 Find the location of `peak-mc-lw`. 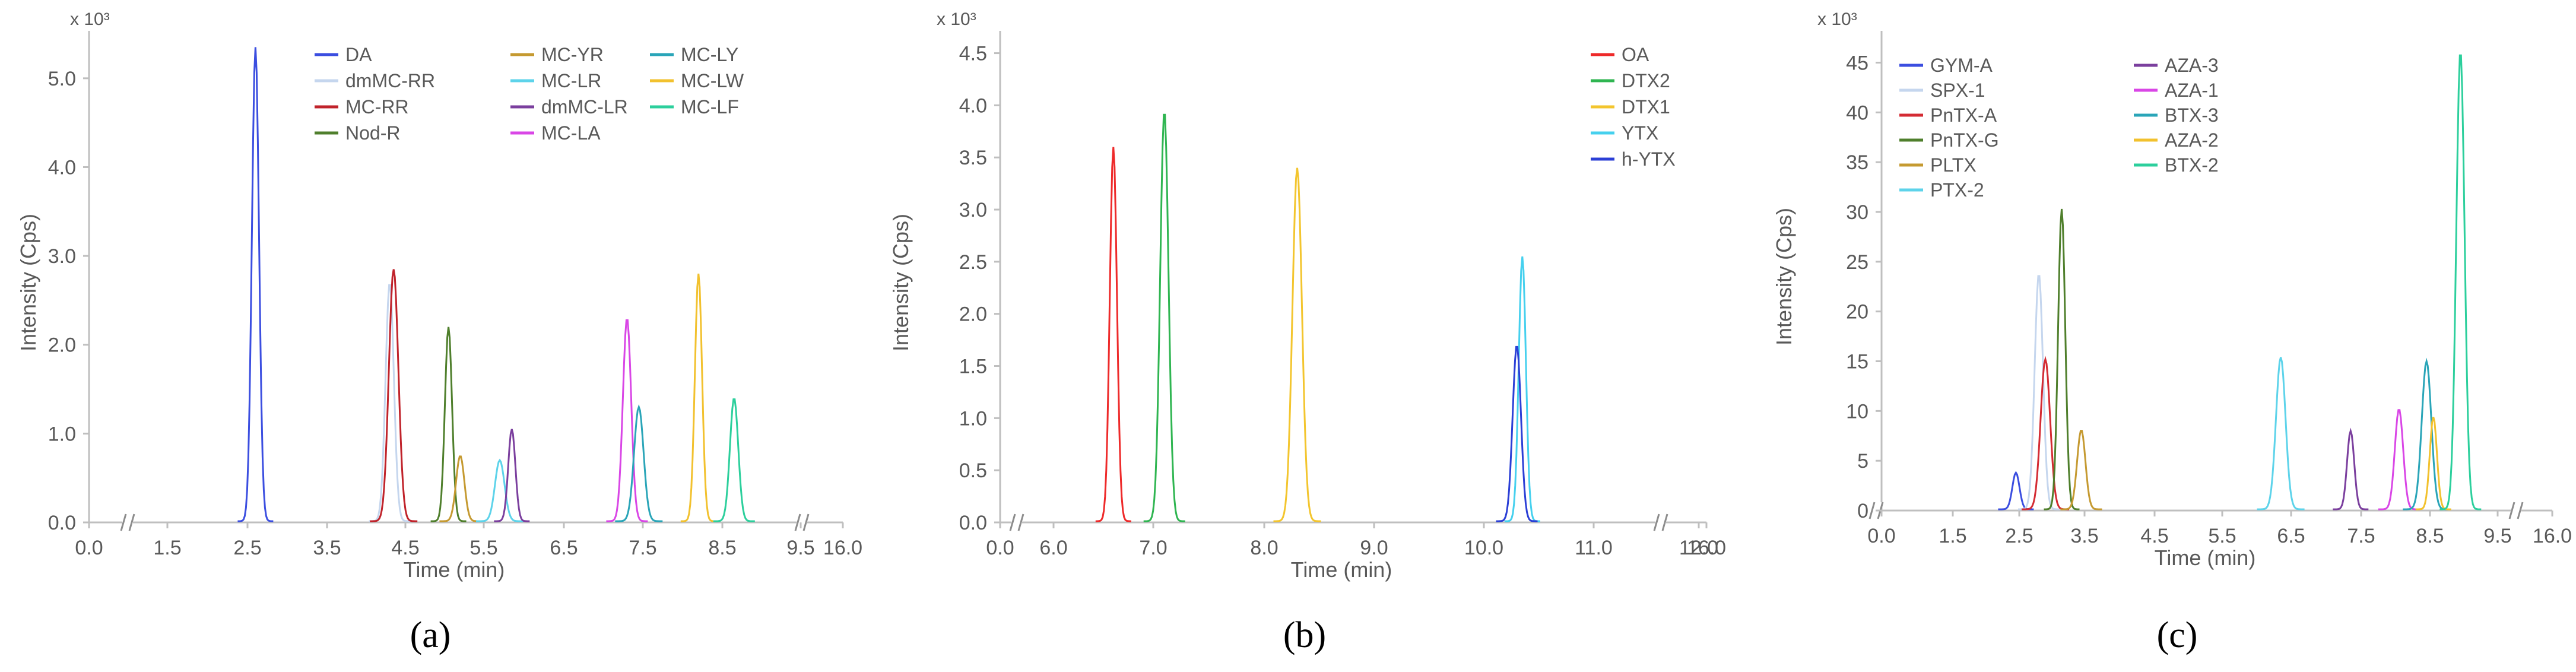

peak-mc-lw is located at coordinates (698, 397).